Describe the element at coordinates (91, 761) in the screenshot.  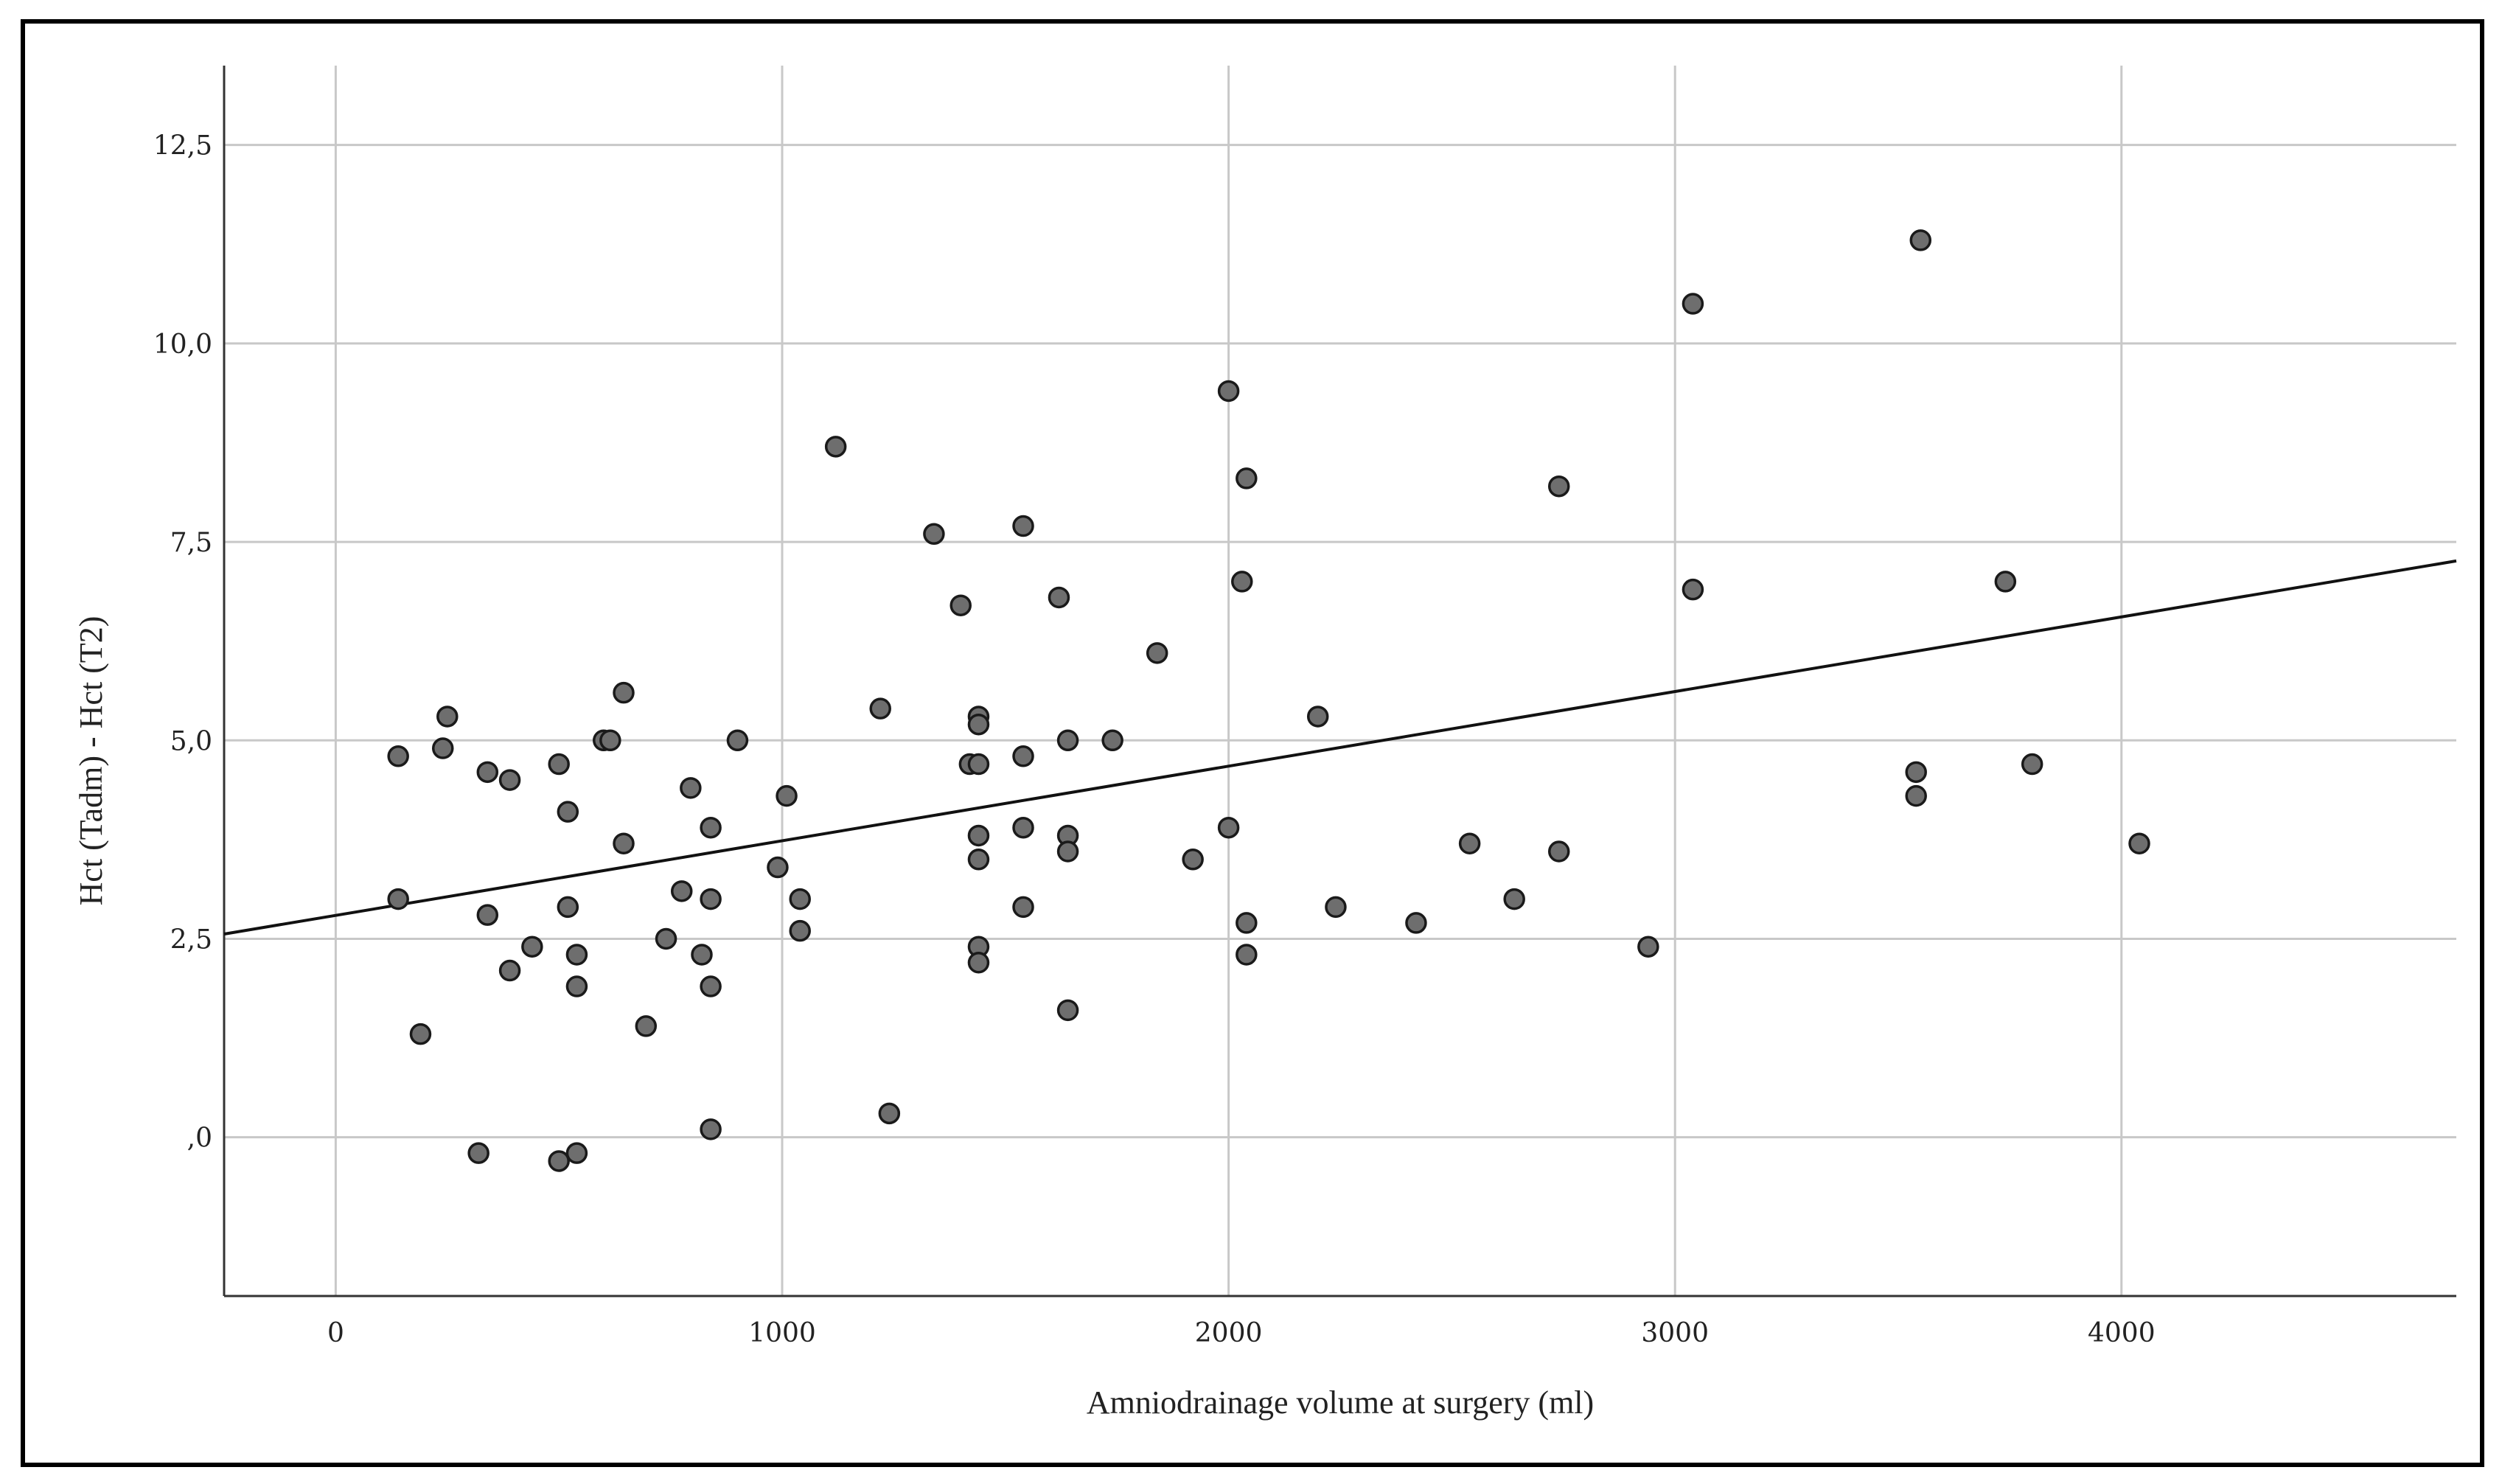
I see `y-axis-title: Hct (Tadm) - Hct (T2)` at that location.